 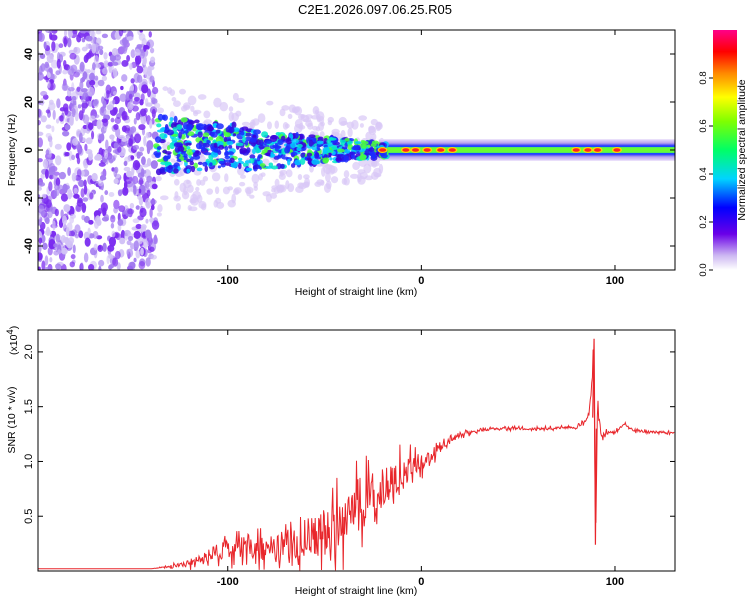 What do you see at coordinates (228, 582) in the screenshot?
I see `snr-x-tick-label: -100` at bounding box center [228, 582].